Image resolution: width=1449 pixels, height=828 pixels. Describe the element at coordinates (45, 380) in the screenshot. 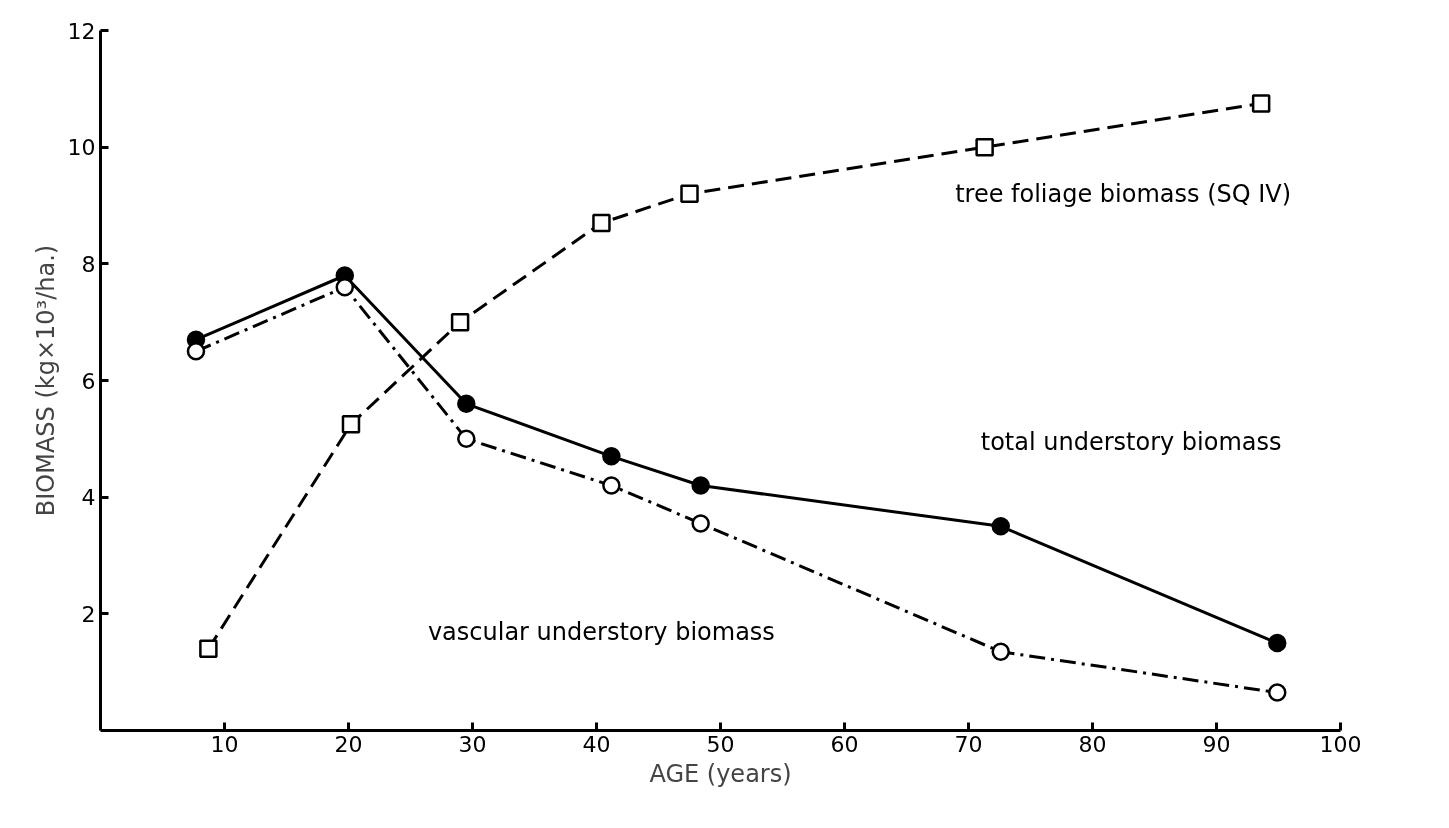

I see `y-axis-title: BIOMASS (kg×10³/ha.)` at that location.